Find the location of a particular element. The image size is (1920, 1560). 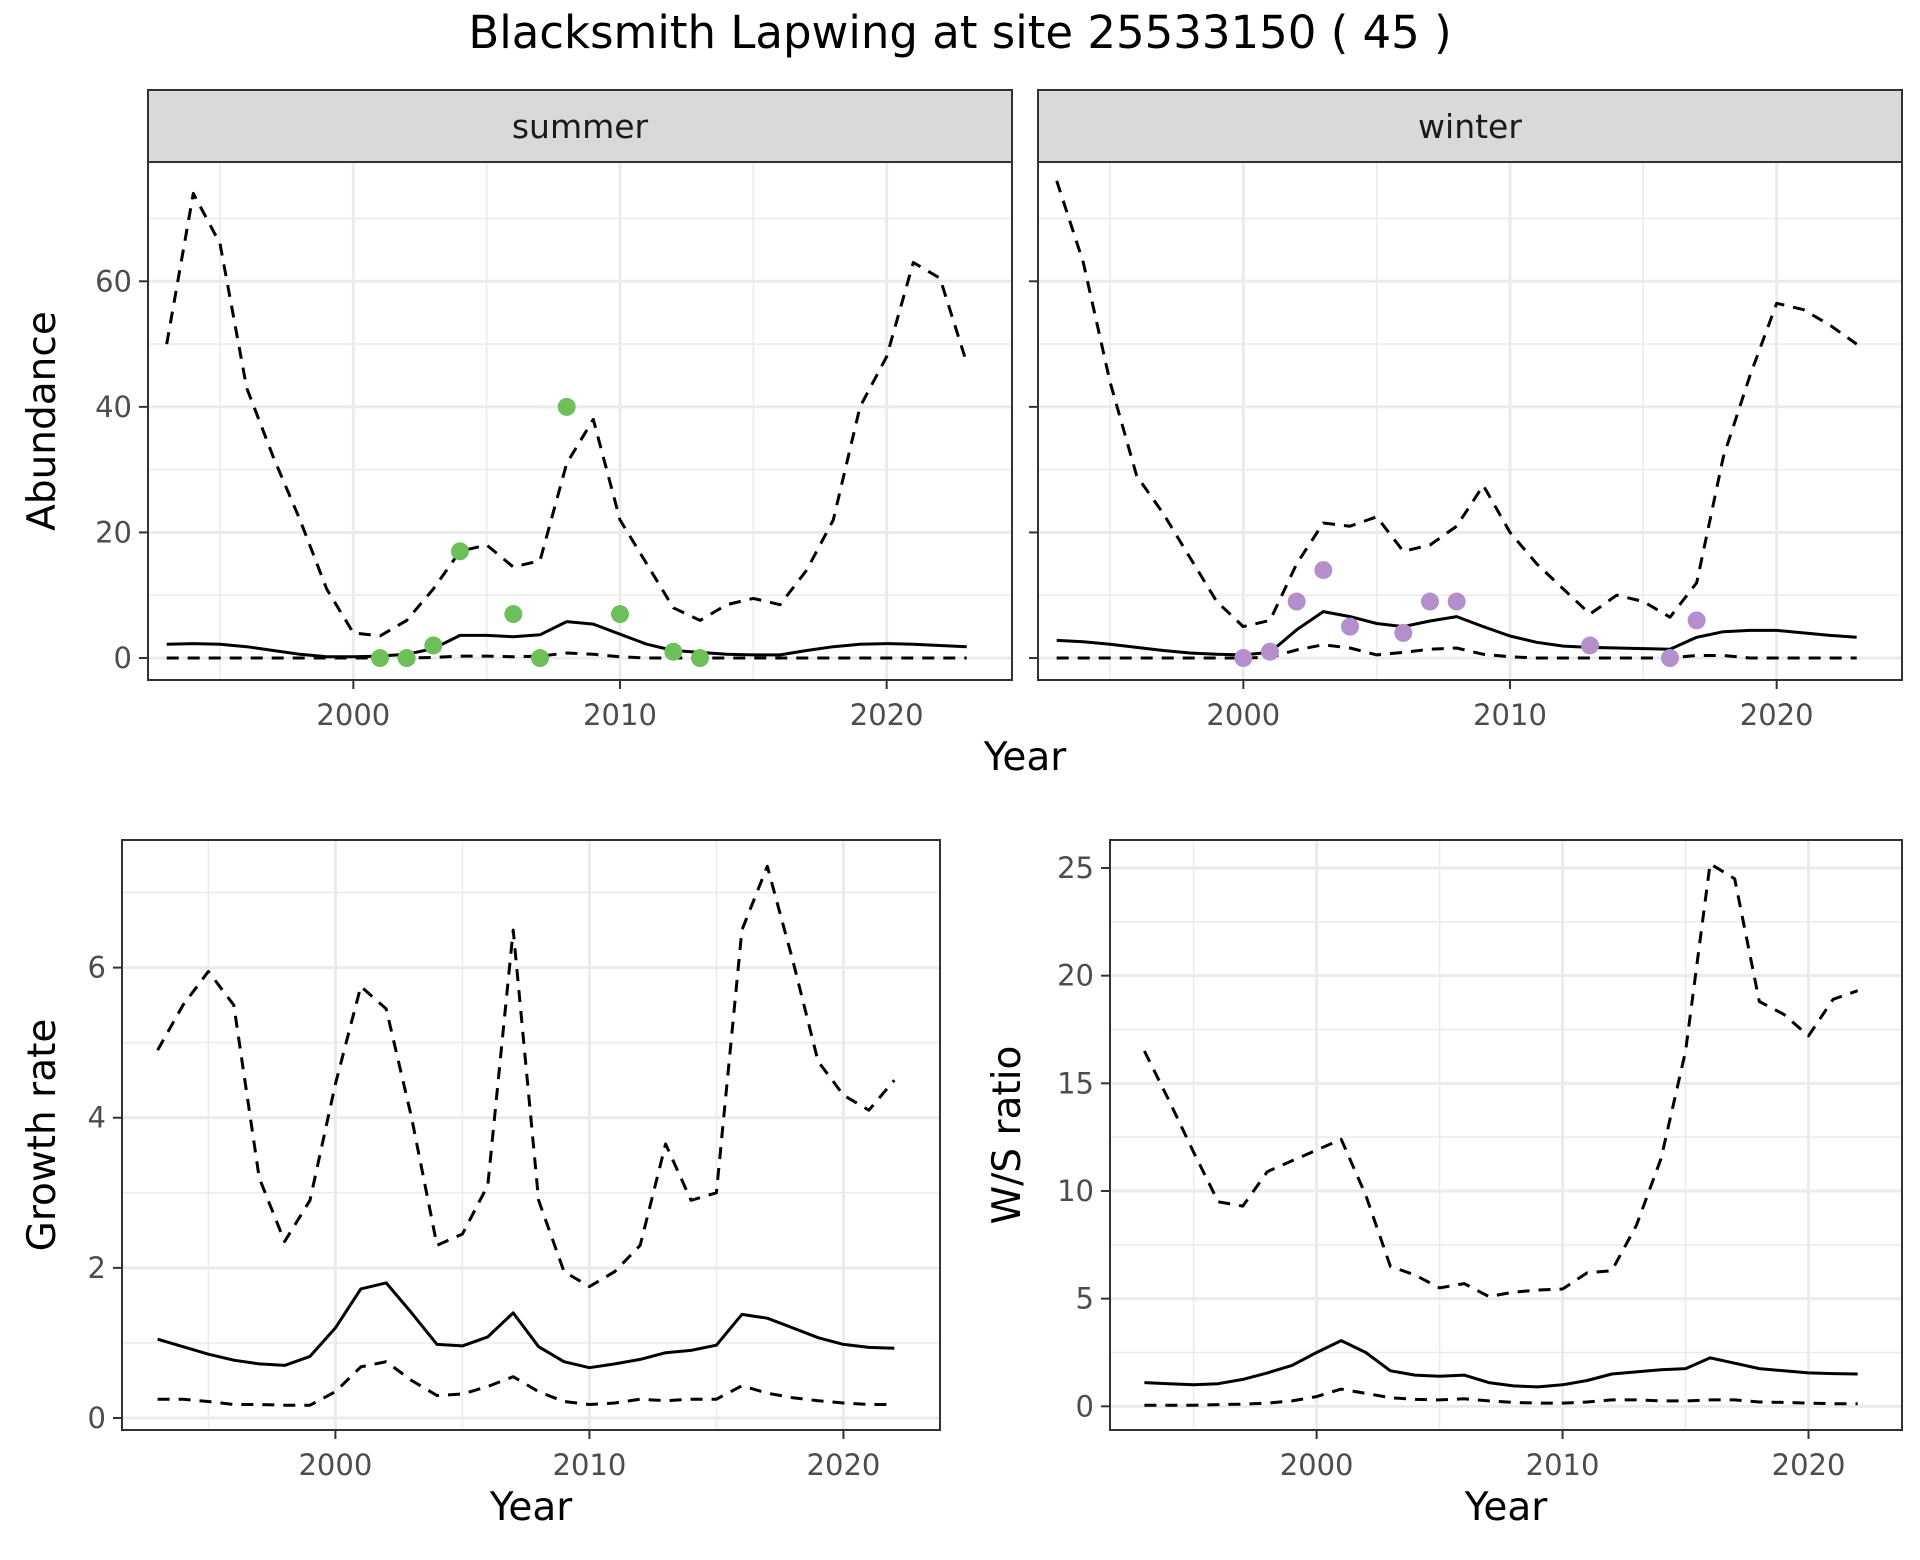

y-tick-label: 5 is located at coordinates (1085, 1299).